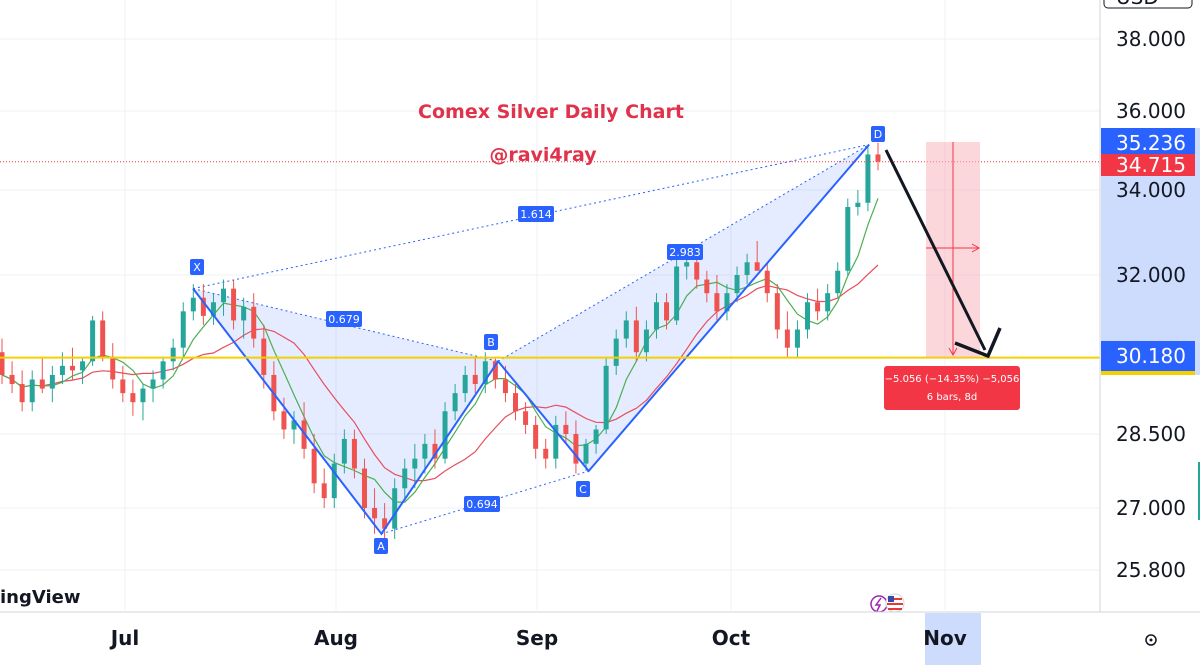  I want to click on point-b: B, so click(491, 342).